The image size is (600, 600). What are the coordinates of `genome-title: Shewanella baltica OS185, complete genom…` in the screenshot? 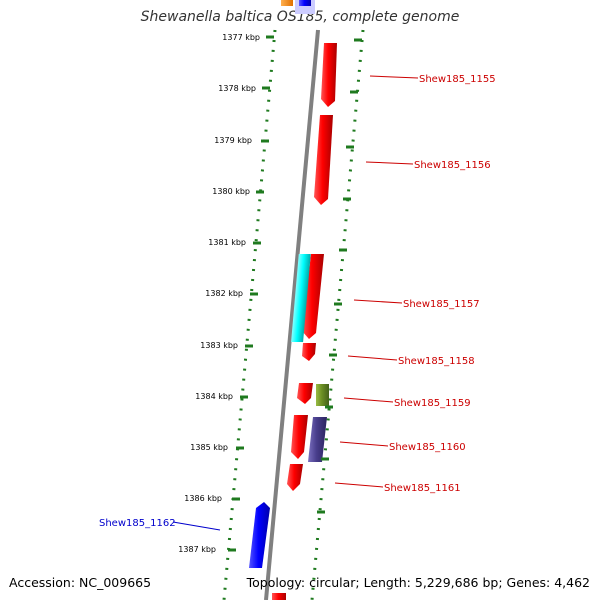 It's located at (300, 17).